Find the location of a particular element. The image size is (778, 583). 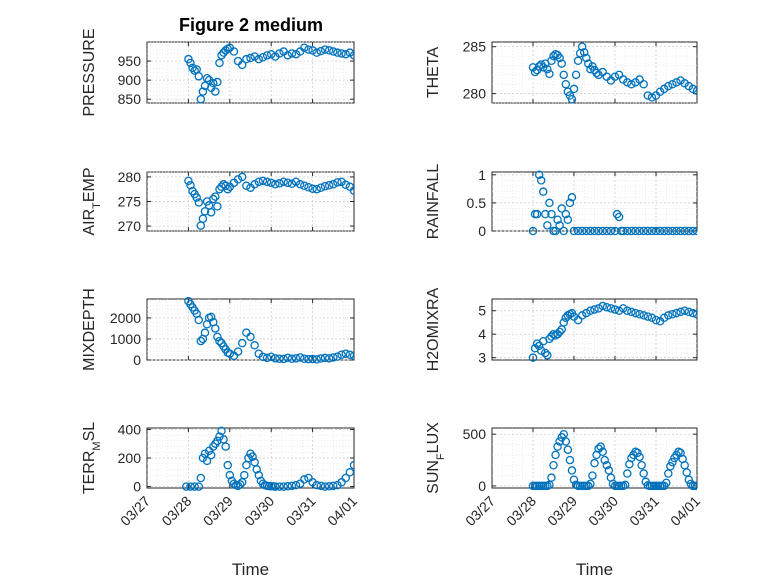

label-subscript: M is located at coordinates (97, 445).